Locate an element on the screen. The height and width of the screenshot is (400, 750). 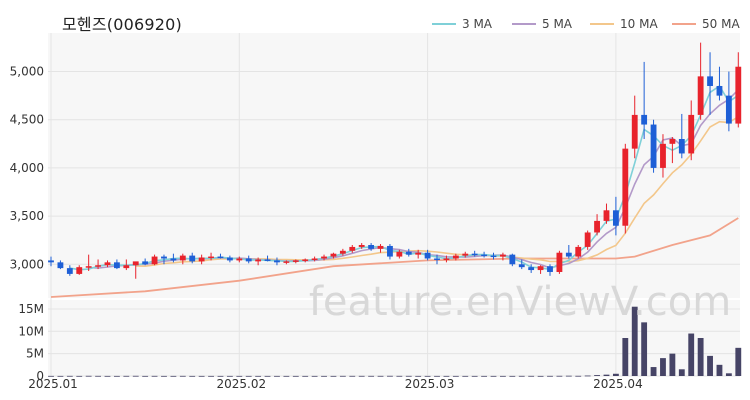
legend-label: 50 MA is located at coordinates (721, 24).